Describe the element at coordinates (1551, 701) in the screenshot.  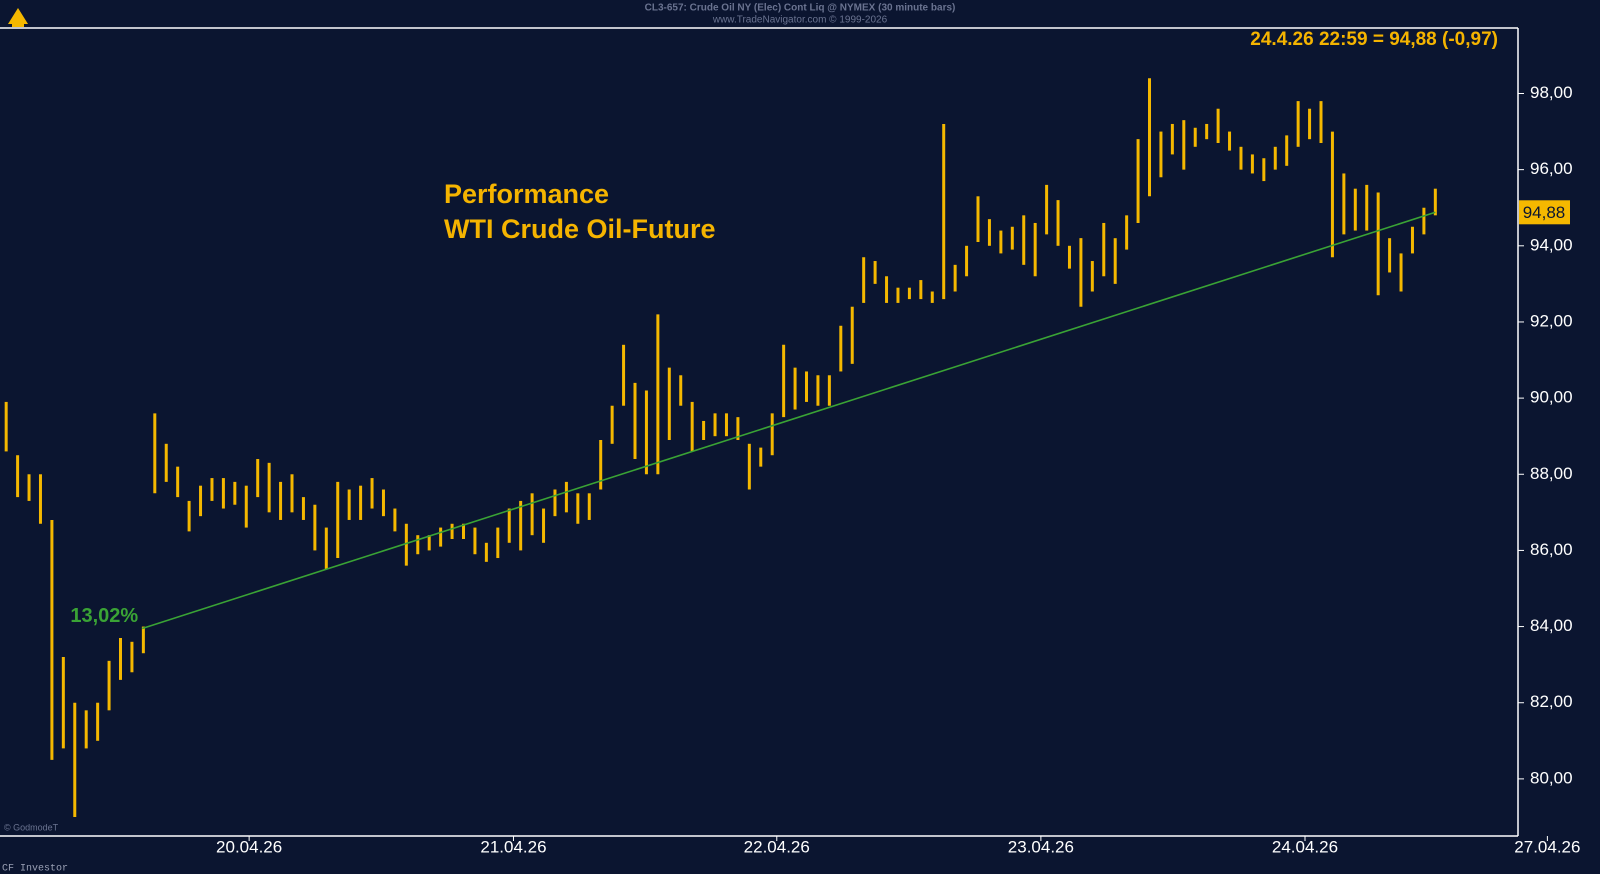
I see `y-tick-label: 82,00` at that location.